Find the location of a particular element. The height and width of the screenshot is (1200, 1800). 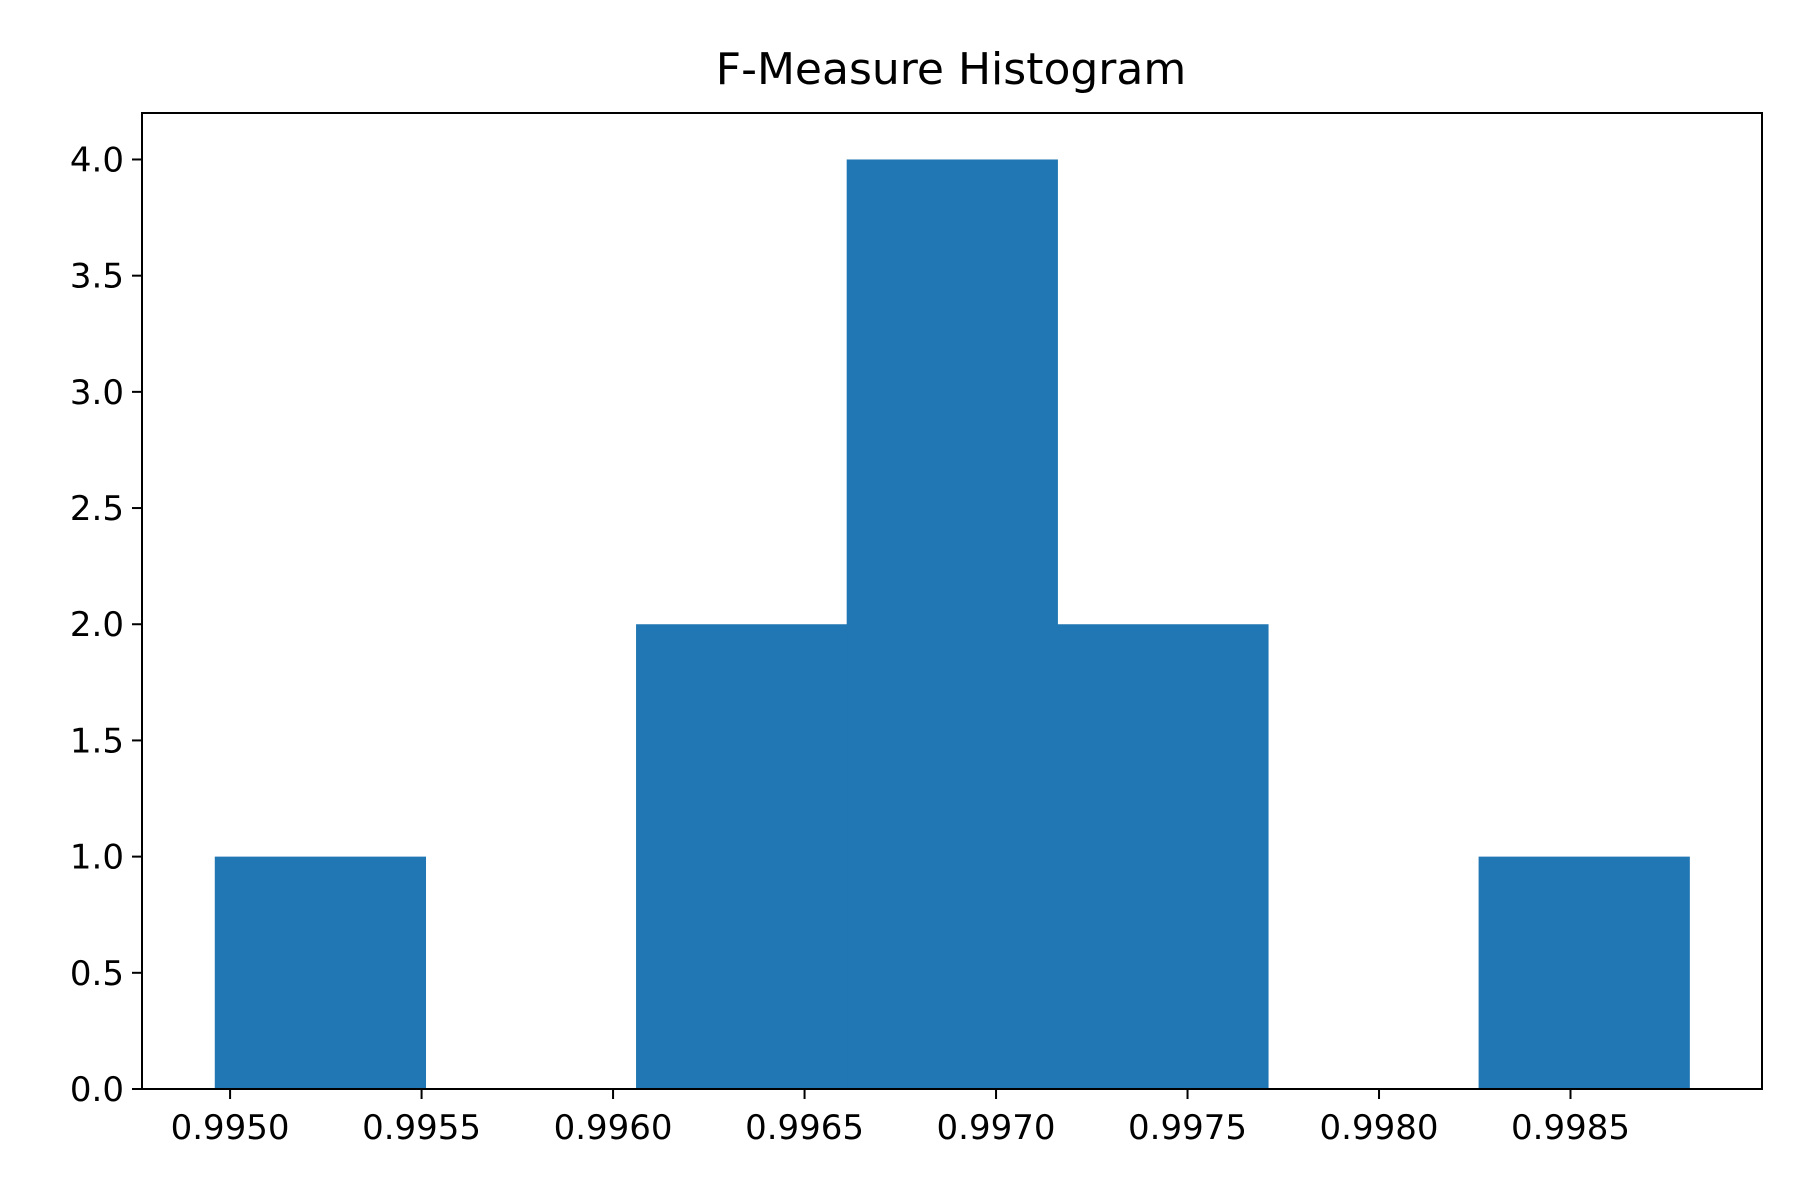

x-tick-label-1: 0.9955 is located at coordinates (421, 1128).